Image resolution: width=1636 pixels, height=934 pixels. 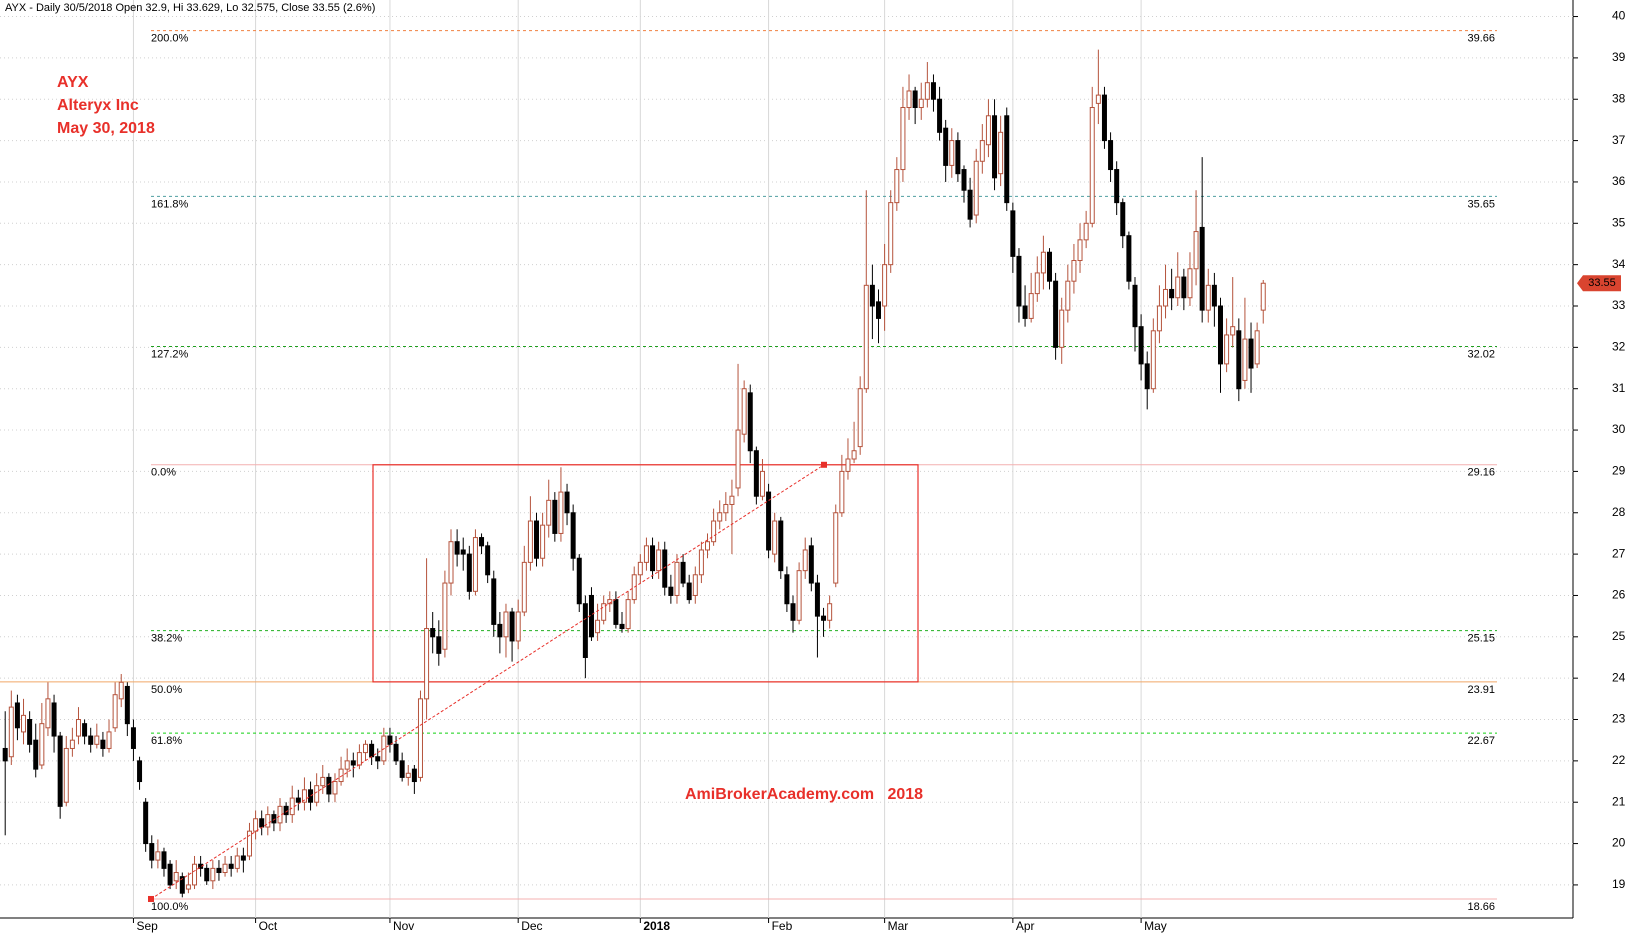 What do you see at coordinates (1619, 843) in the screenshot?
I see `y-tick-label: 20` at bounding box center [1619, 843].